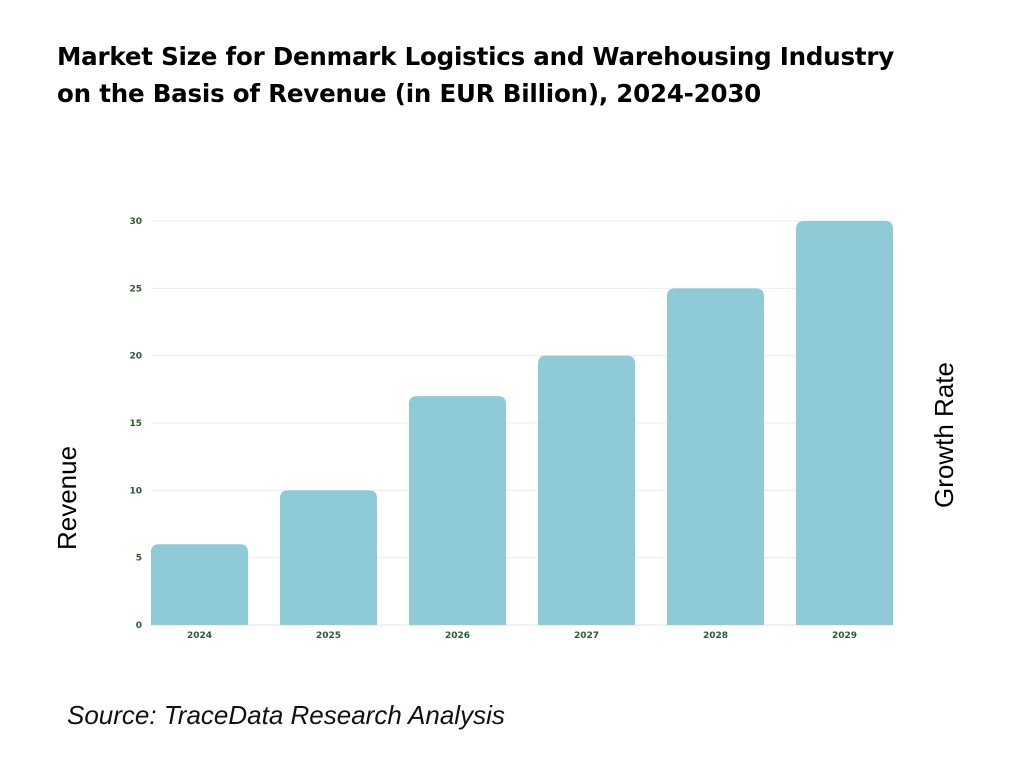  What do you see at coordinates (522, 636) in the screenshot?
I see `x-axis-ticks: 2024 2025 2026 2027 2028 2029` at bounding box center [522, 636].